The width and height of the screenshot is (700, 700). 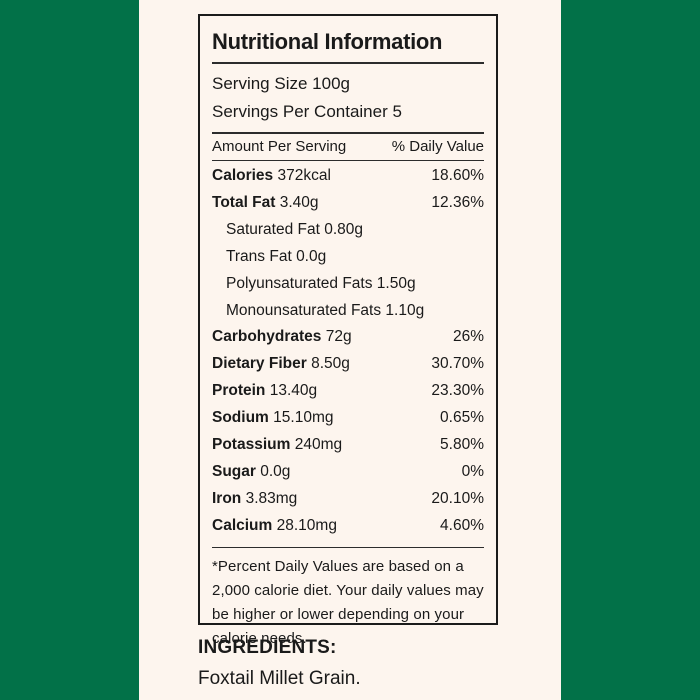 What do you see at coordinates (462, 418) in the screenshot?
I see `nutrient-daily-value: 0.65%` at bounding box center [462, 418].